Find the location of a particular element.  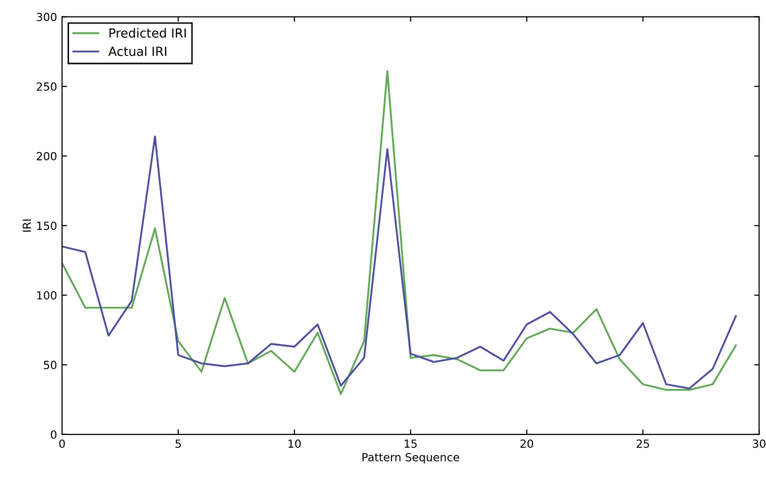

legend-label: Actual IRI is located at coordinates (137, 51).